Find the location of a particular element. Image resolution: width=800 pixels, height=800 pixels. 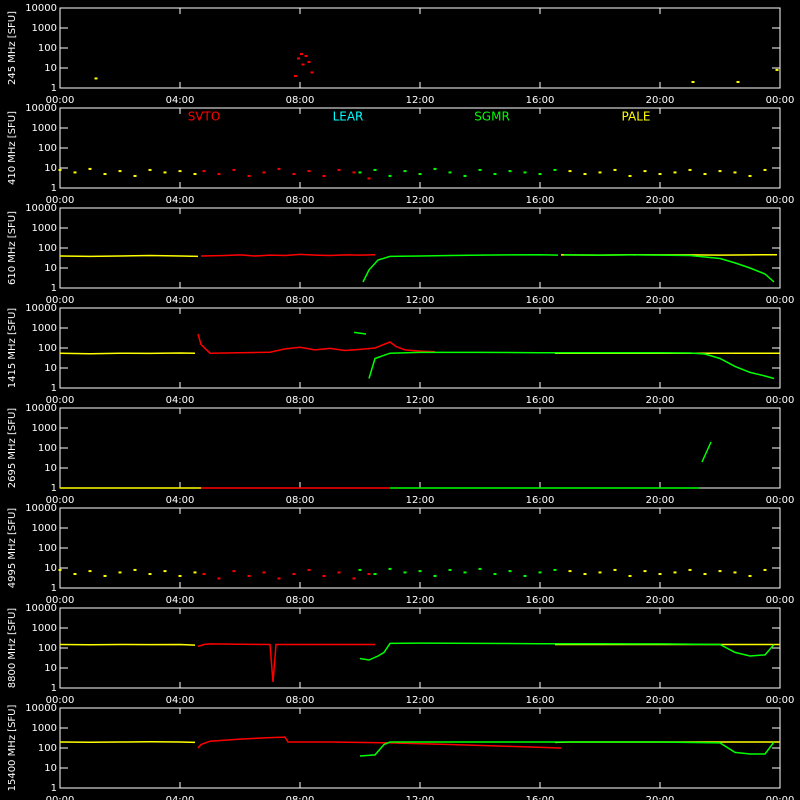

y-axis-label: 15400 MHz [SFU] is located at coordinates (12, 748).